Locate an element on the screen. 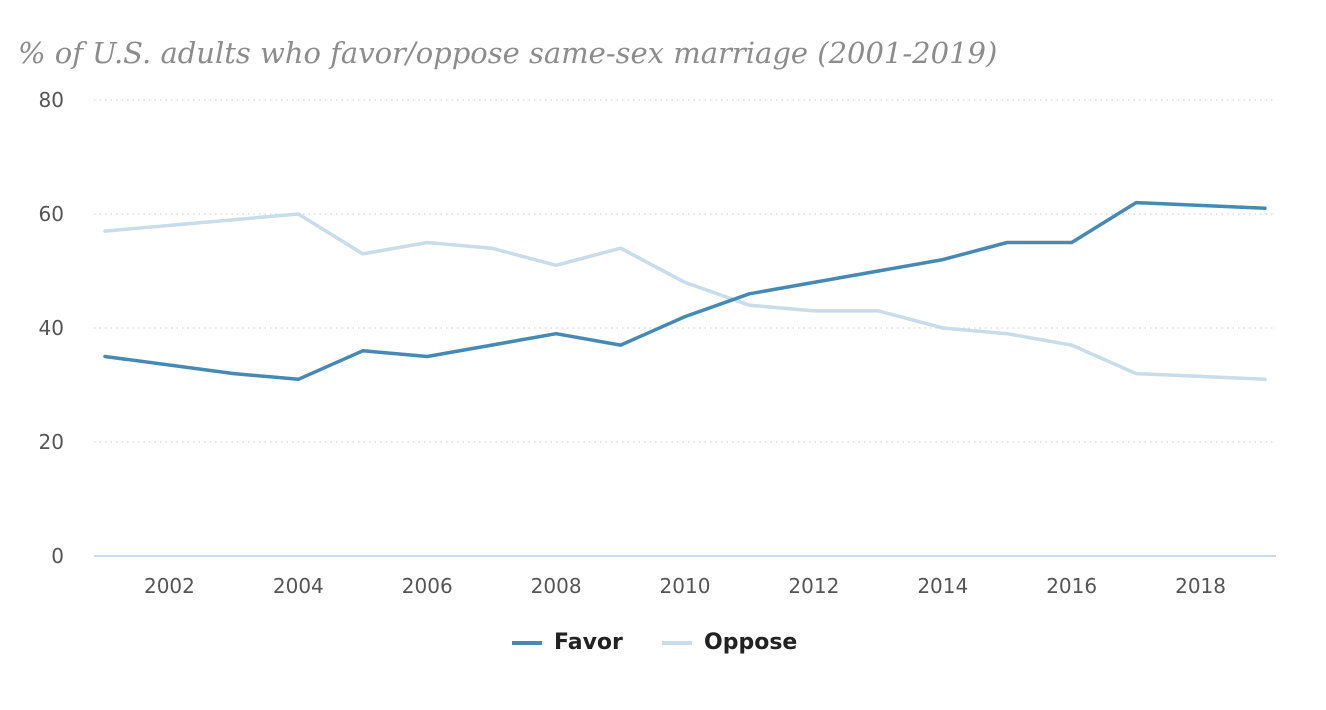  x-axis: 2002 2004 2006 2008 2010 2012 2014 2016 2018 is located at coordinates (685, 586).